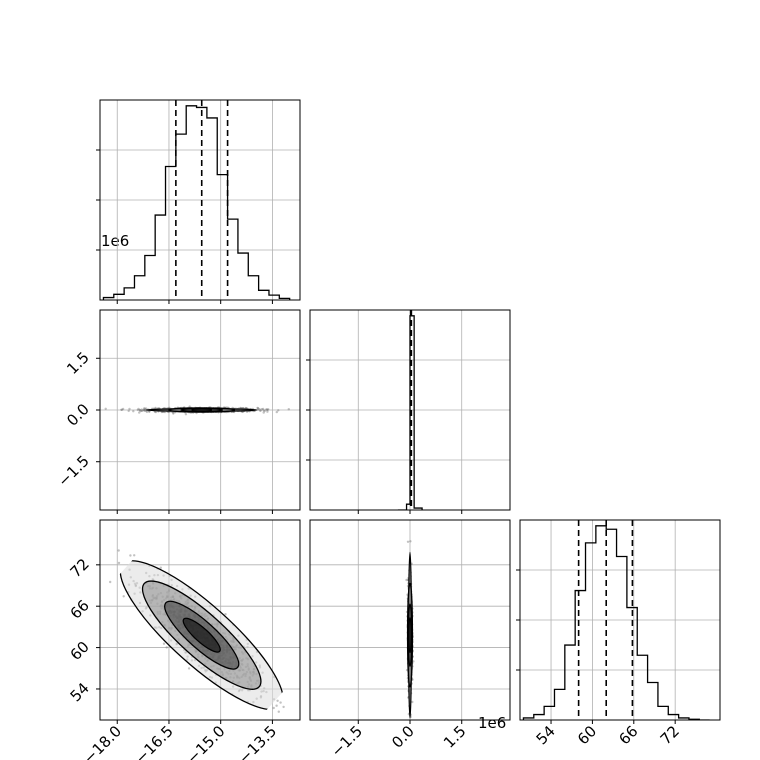 This screenshot has width=760, height=760. I want to click on panel-2-0: 72 66 60 54 −18.0 −16.5 −15.0 −13.5, so click(184, 639).